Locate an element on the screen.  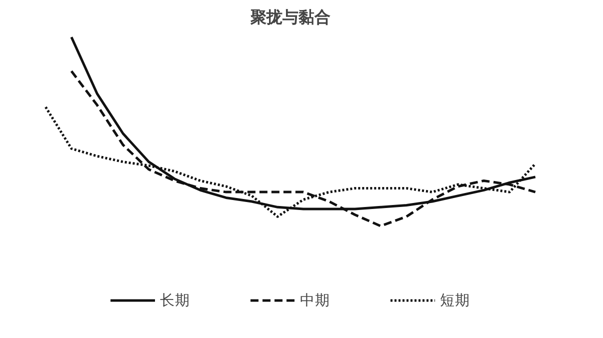
chart-title: 聚拢与黏合 is located at coordinates (290, 17).